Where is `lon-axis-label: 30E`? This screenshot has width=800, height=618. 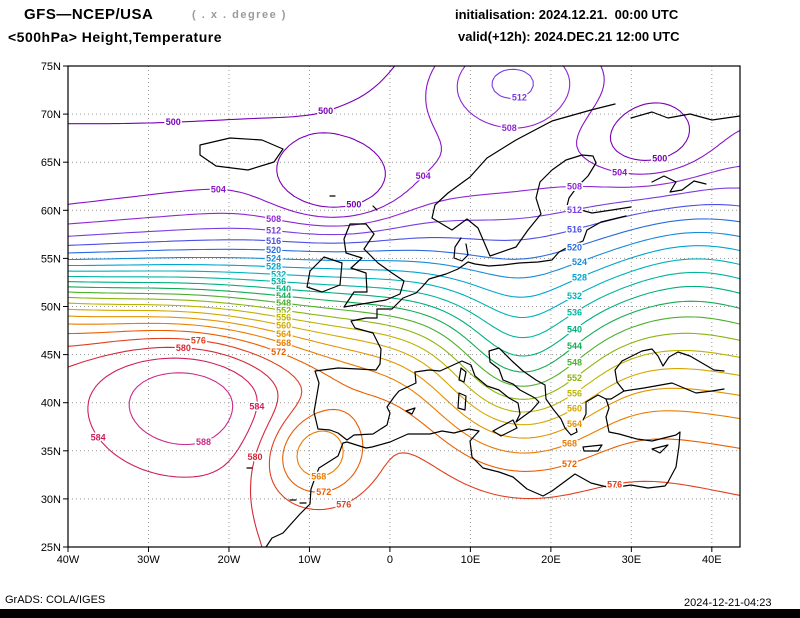 lon-axis-label: 30E is located at coordinates (632, 560).